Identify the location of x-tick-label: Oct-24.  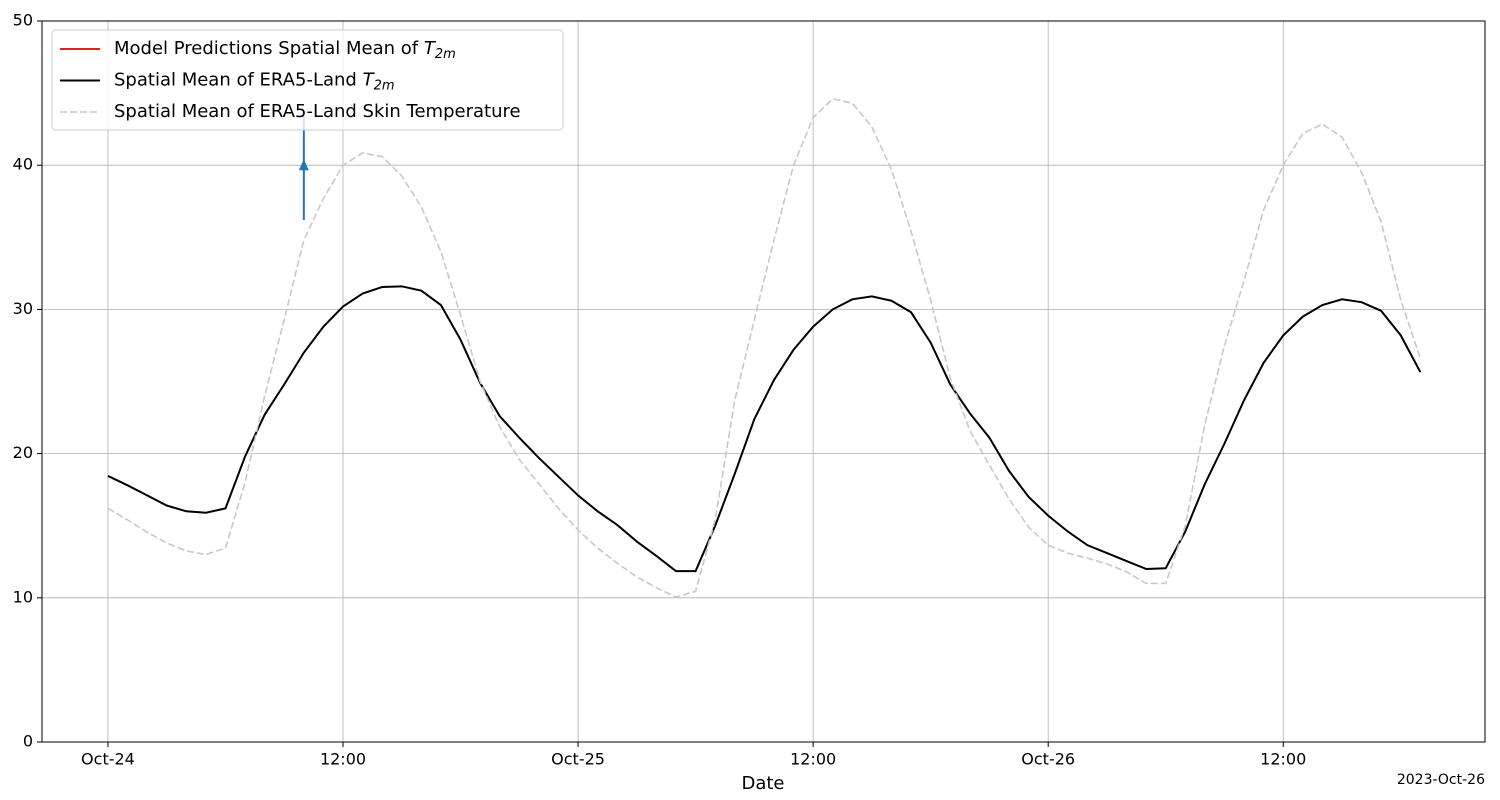
(108, 759).